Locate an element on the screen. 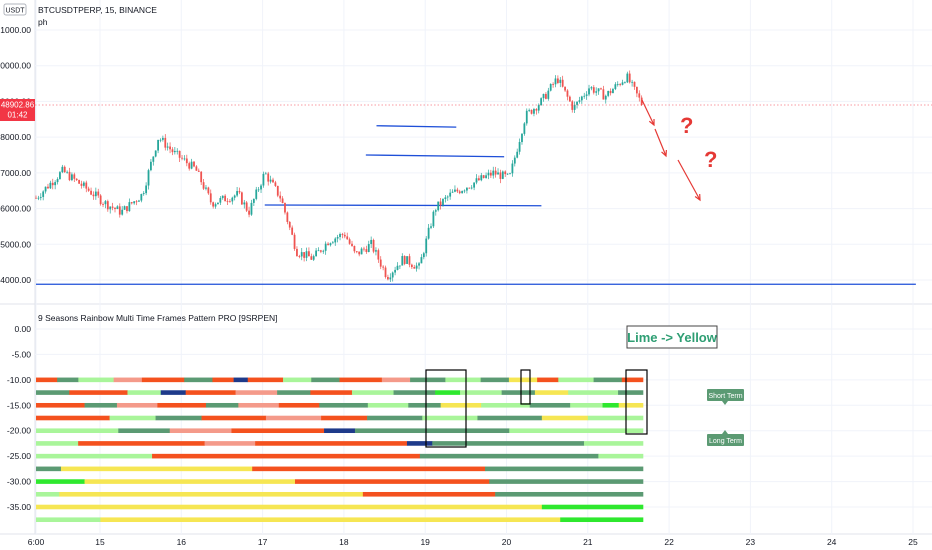 The image size is (932, 550). time-tick-label: 21 is located at coordinates (588, 542).